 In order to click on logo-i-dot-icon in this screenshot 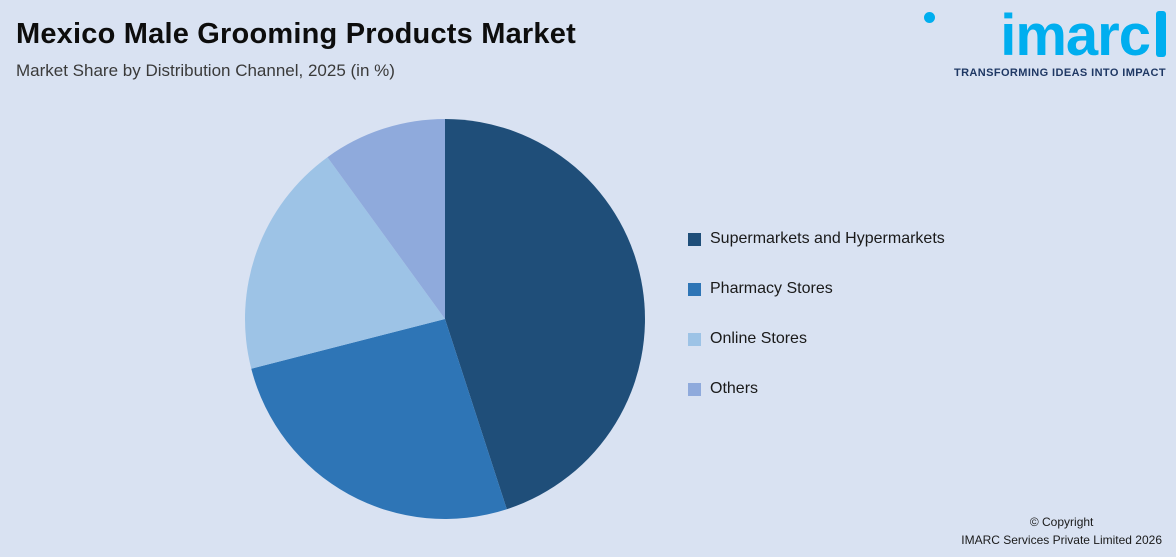, I will do `click(929, 17)`.